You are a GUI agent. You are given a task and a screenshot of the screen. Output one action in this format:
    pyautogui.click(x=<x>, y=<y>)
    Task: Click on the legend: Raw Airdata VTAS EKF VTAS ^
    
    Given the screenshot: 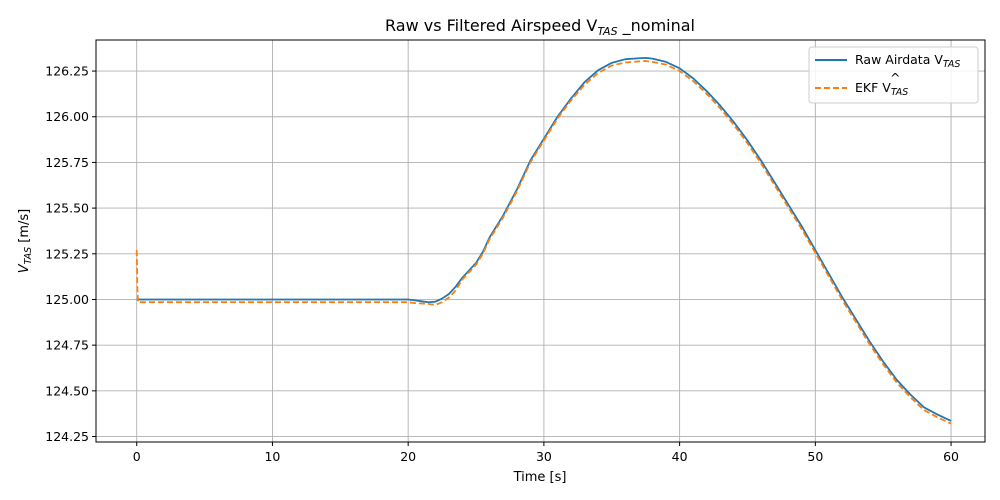 What is the action you would take?
    pyautogui.click(x=893, y=75)
    